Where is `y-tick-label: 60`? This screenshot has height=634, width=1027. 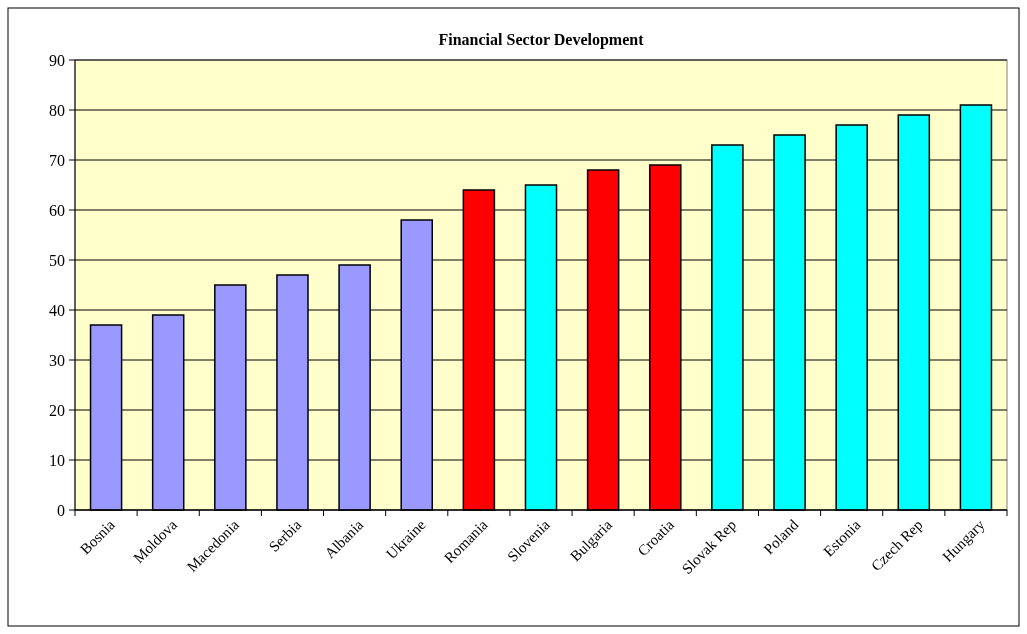 y-tick-label: 60 is located at coordinates (57, 210).